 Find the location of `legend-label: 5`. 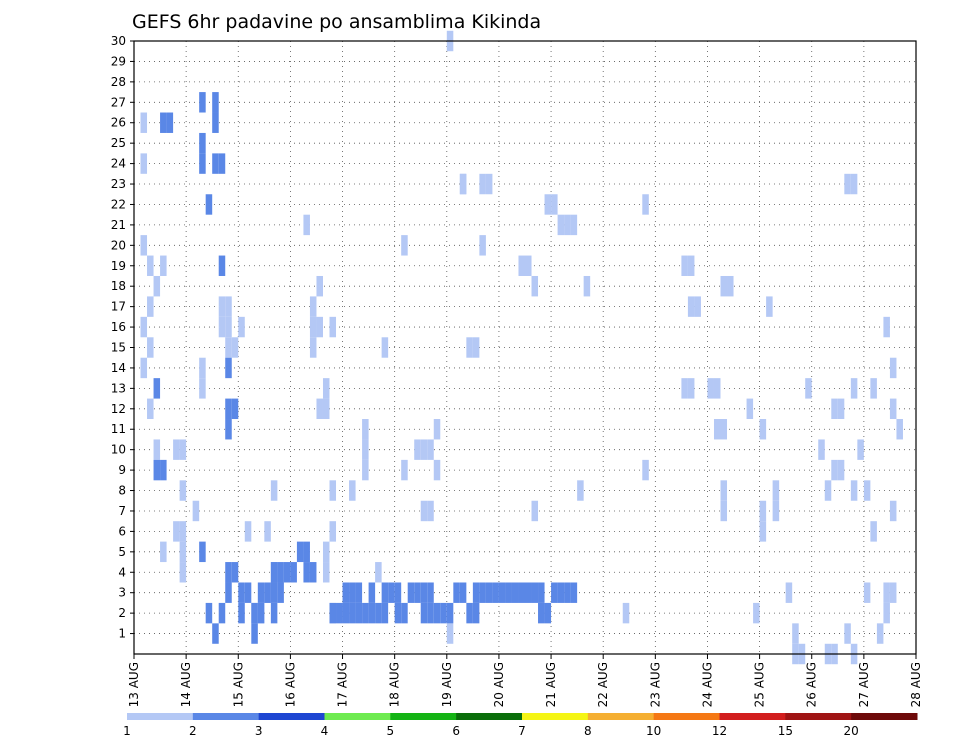

legend-label: 5 is located at coordinates (391, 731).